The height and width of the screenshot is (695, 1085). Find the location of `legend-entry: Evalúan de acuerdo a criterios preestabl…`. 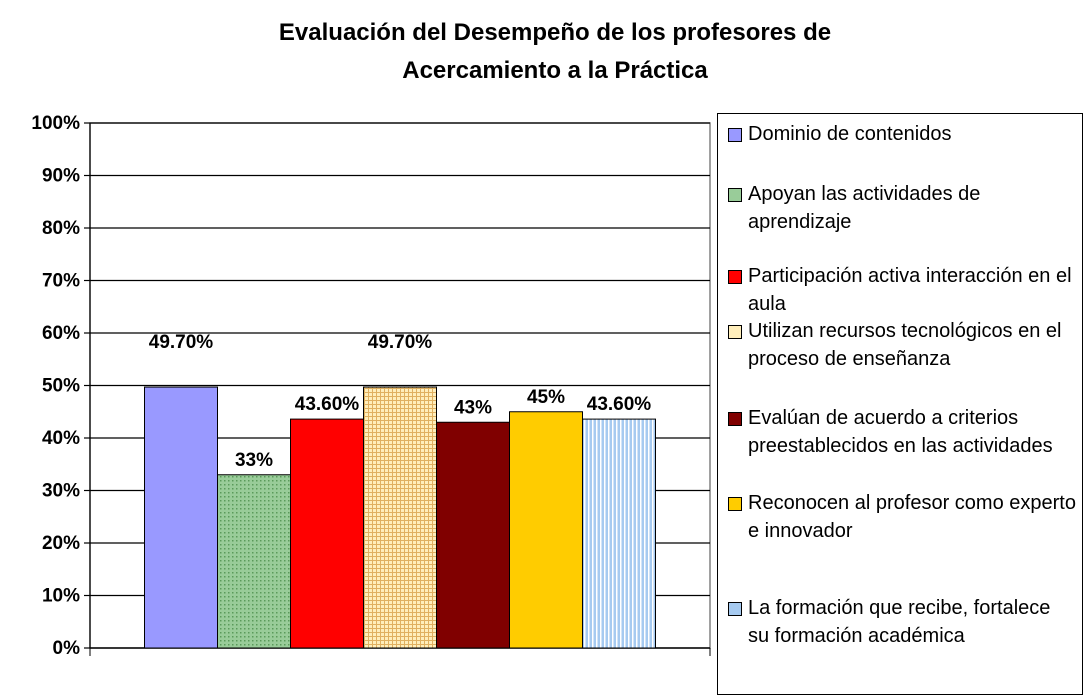

legend-entry: Evalúan de acuerdo a criterios preestabl… is located at coordinates (901, 432).